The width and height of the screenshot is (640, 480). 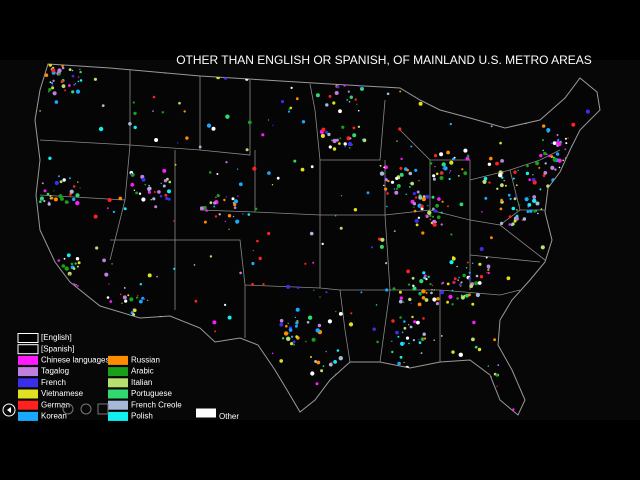 I want to click on zoom-out-button, so click(x=68, y=409).